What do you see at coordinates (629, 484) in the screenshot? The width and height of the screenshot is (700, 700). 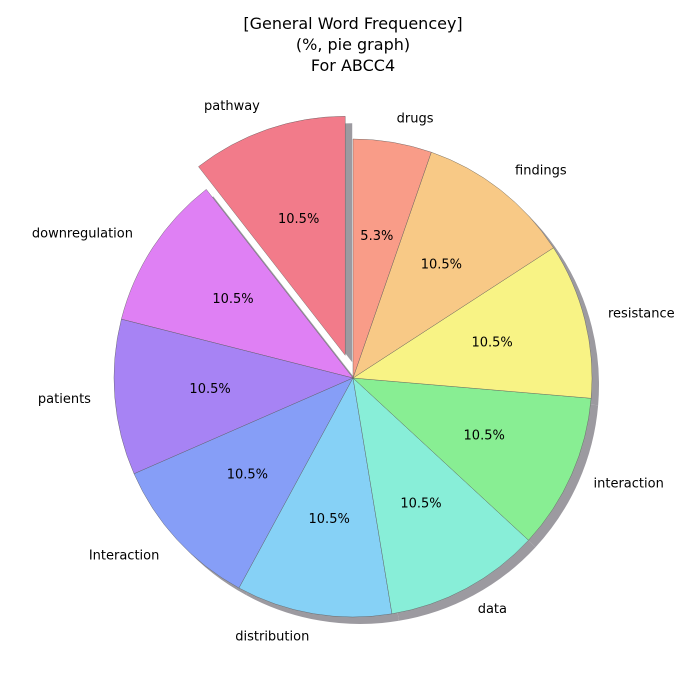 I see `slice-label-interaction-6: interaction` at bounding box center [629, 484].